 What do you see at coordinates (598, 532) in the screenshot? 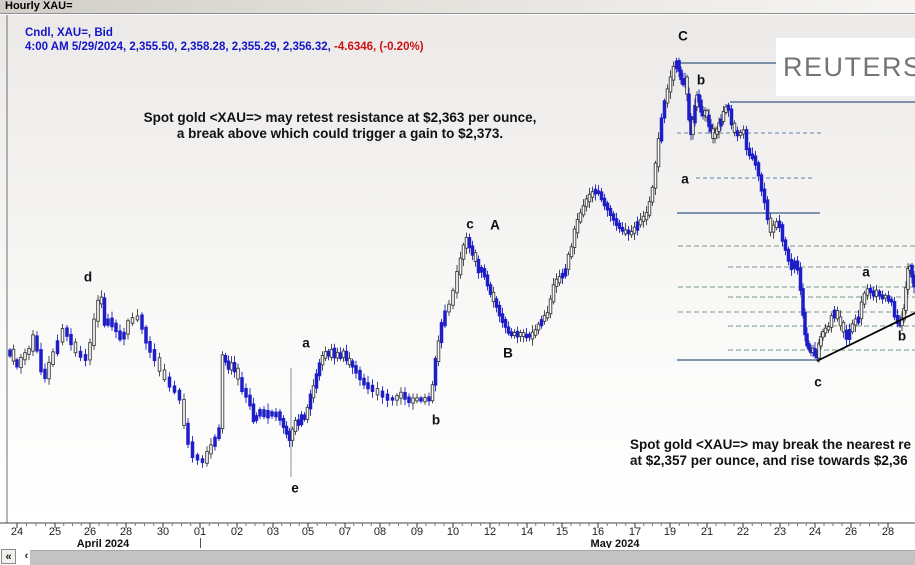
I see `x-axis-tick-label: 16` at bounding box center [598, 532].